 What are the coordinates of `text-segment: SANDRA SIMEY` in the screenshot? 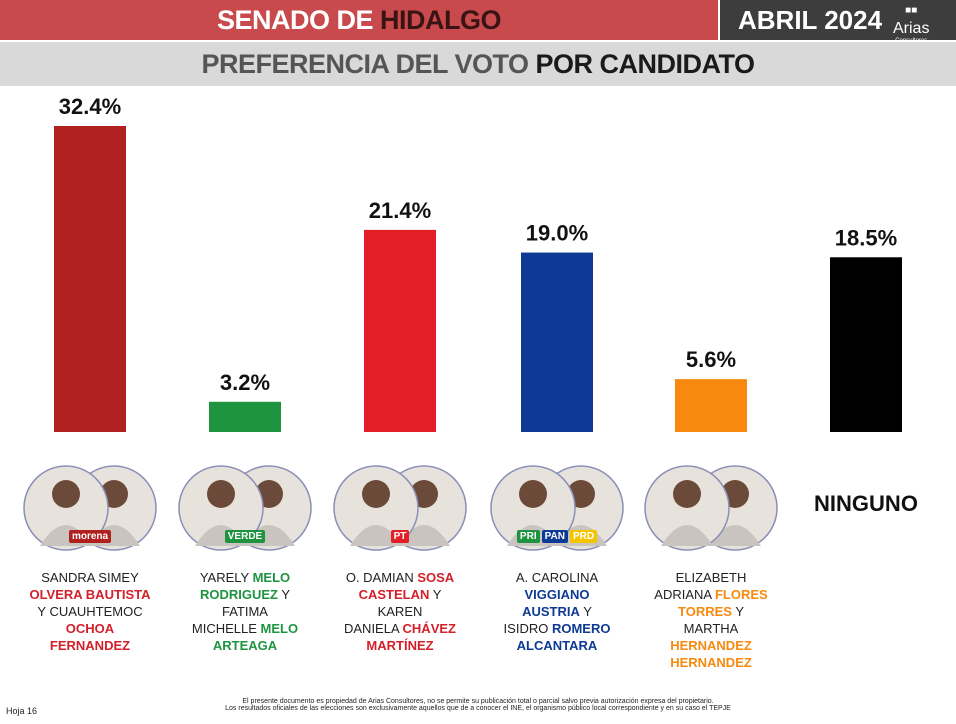 It's located at (90, 577).